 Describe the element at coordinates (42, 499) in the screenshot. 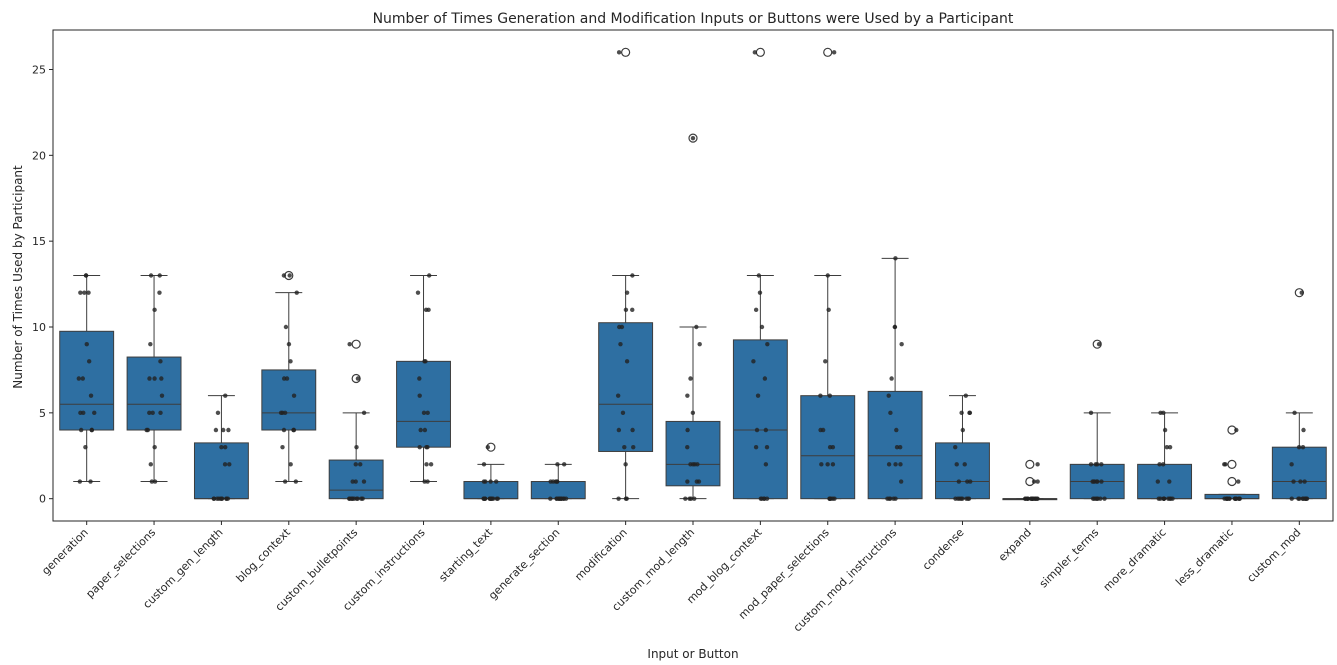

I see `y-tick-label: 0` at that location.